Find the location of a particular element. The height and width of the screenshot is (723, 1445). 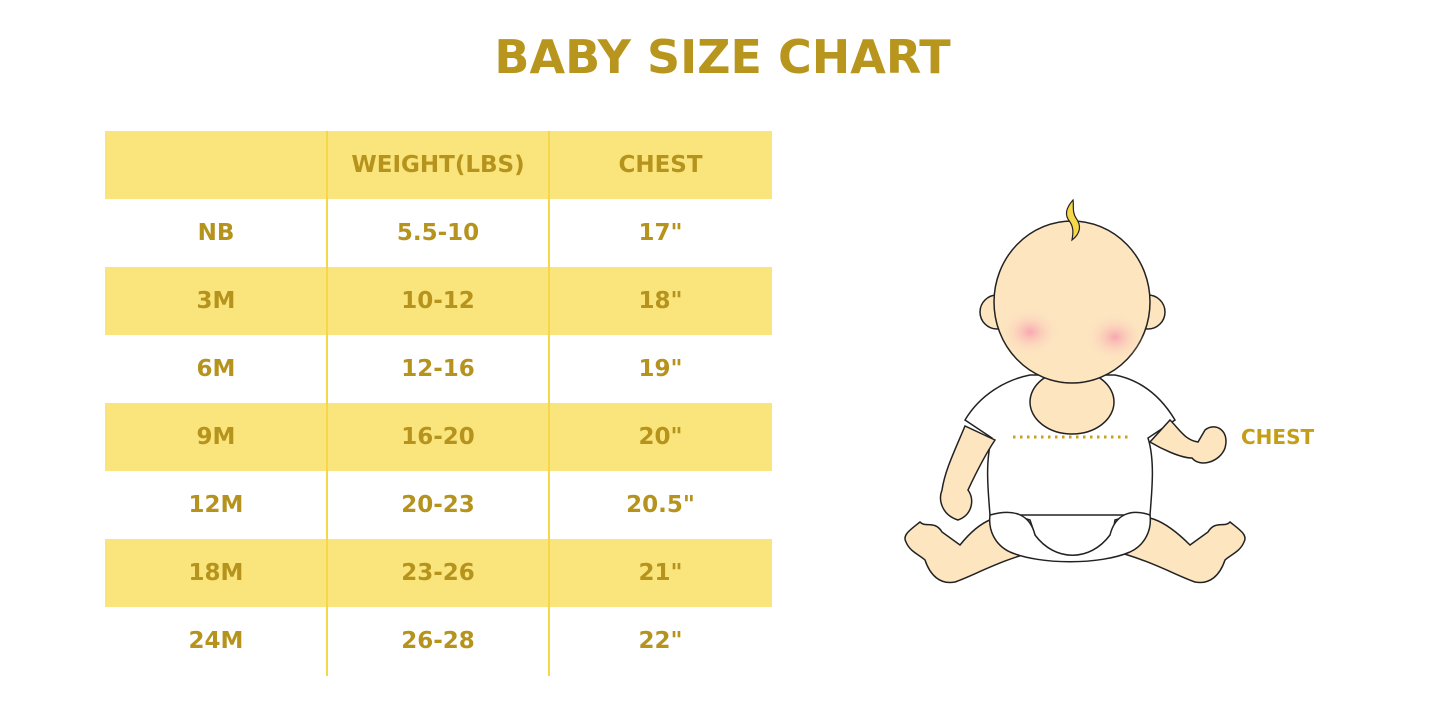

chest-cell: 22" is located at coordinates (660, 641).